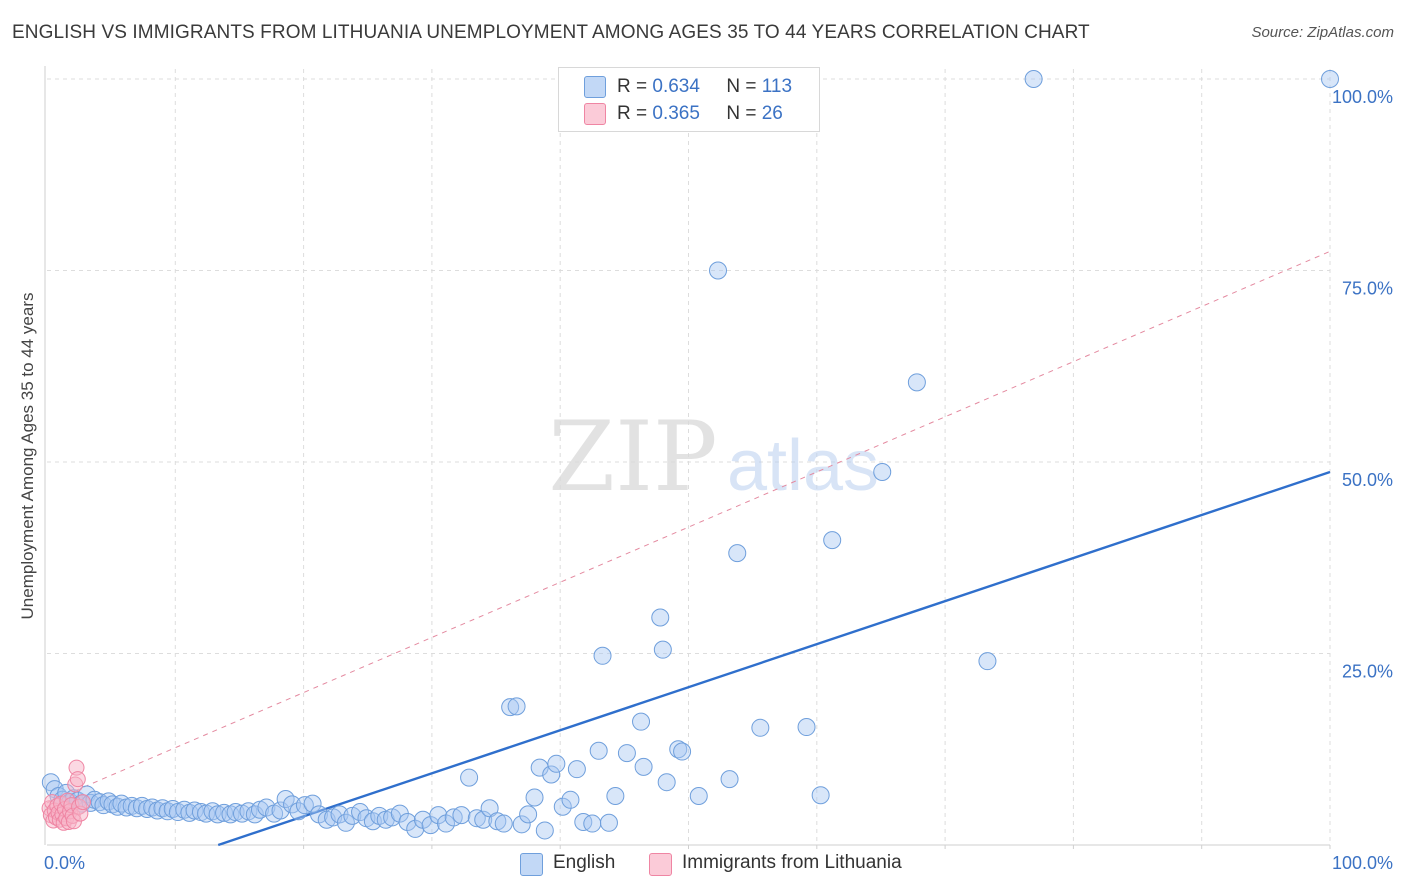 The height and width of the screenshot is (892, 1406). What do you see at coordinates (1362, 97) in the screenshot?
I see `y-tick-label: 100.0%` at bounding box center [1362, 97].